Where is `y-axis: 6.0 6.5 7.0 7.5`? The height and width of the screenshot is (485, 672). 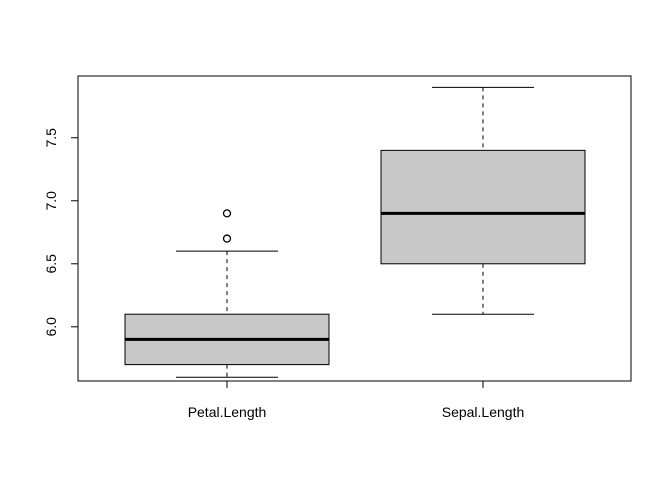
y-axis: 6.0 6.5 7.0 7.5 is located at coordinates (61, 232).